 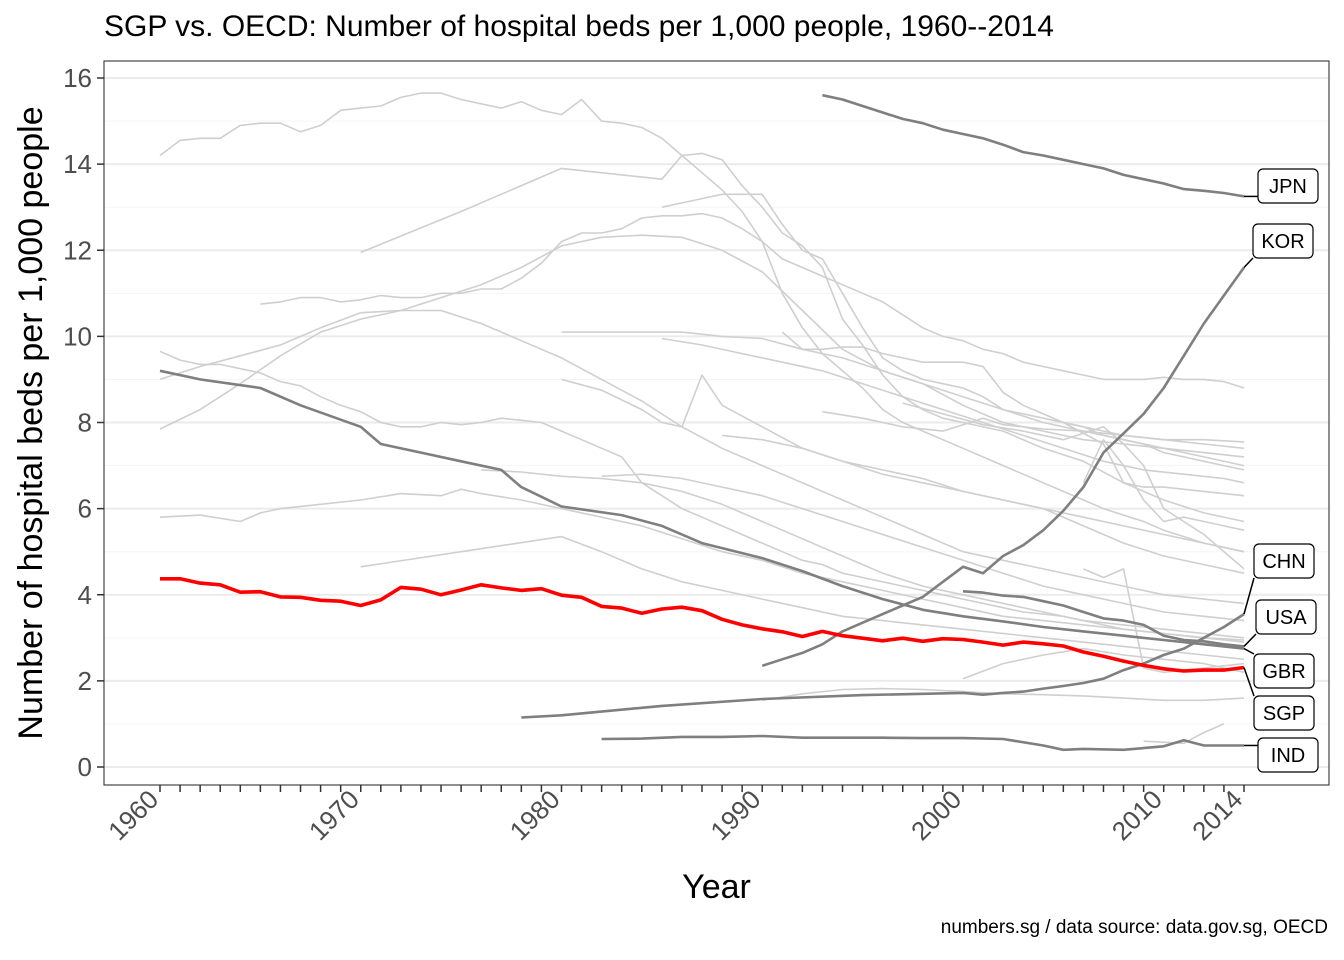 I want to click on series-annotations: JPN KOR CHN USA GBR SGP IND, so click(x=1281, y=470).